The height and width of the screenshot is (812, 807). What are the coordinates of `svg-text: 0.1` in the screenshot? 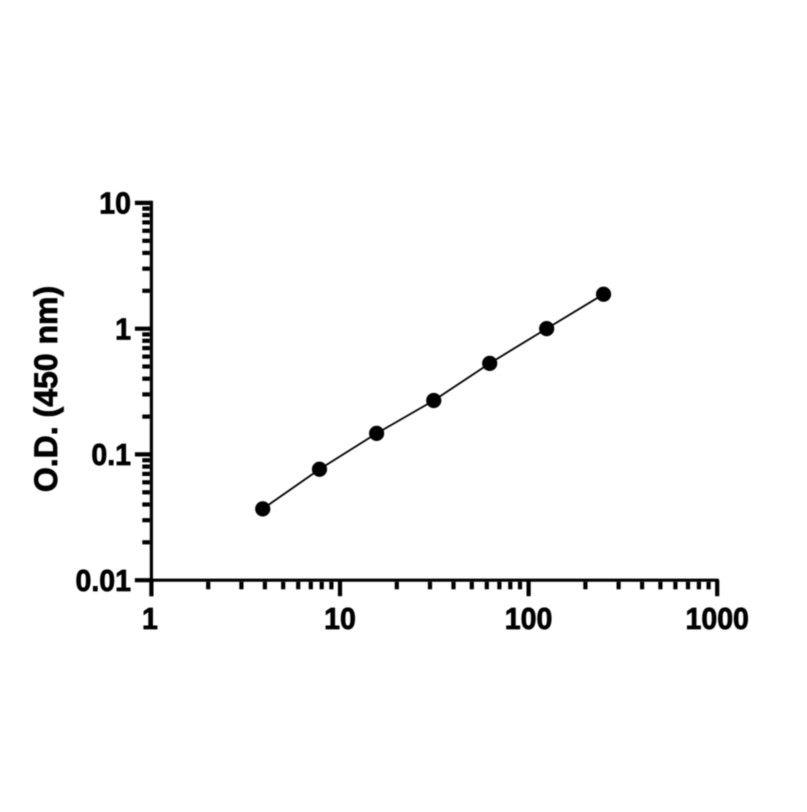 It's located at (111, 454).